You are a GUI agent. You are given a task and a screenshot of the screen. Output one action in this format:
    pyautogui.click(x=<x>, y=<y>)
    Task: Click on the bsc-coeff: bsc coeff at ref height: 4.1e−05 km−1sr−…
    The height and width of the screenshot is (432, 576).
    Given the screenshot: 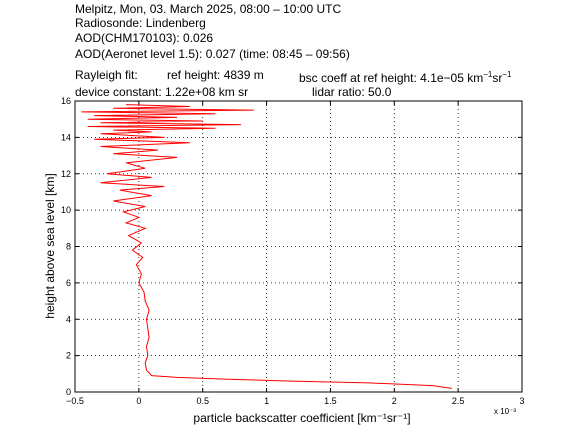 What is the action you would take?
    pyautogui.click(x=405, y=76)
    